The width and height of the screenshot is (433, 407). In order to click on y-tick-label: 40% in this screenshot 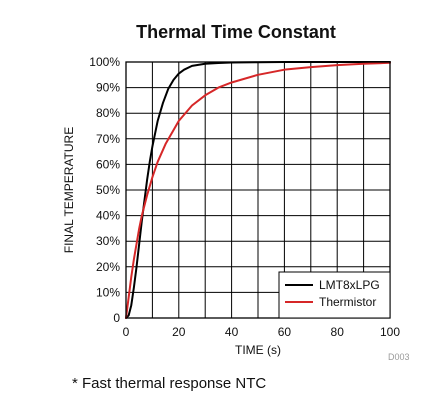, I will do `click(108, 216)`.